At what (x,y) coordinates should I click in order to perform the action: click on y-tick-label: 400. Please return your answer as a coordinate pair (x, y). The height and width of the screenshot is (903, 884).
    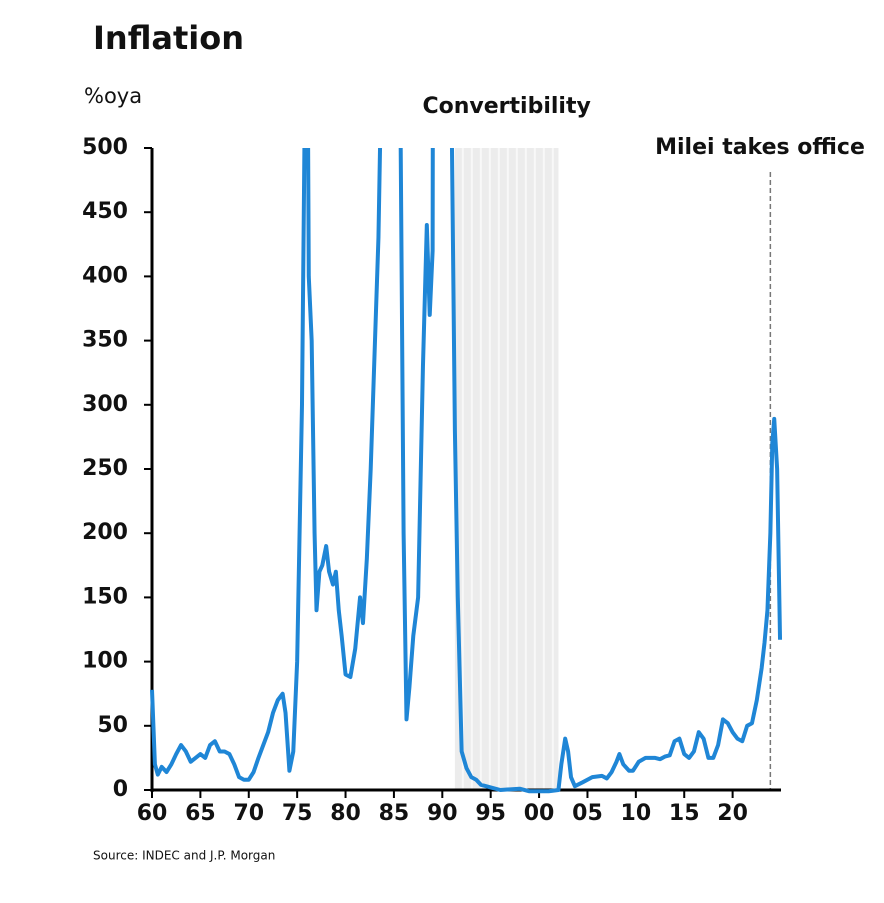
    Looking at the image, I should click on (105, 275).